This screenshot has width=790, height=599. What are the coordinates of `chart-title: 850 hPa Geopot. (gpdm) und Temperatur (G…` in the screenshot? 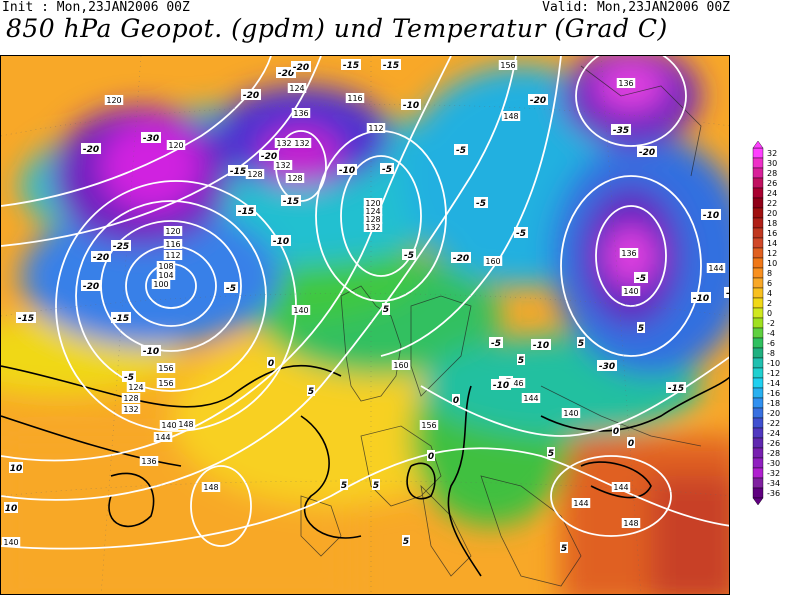 It's located at (337, 28).